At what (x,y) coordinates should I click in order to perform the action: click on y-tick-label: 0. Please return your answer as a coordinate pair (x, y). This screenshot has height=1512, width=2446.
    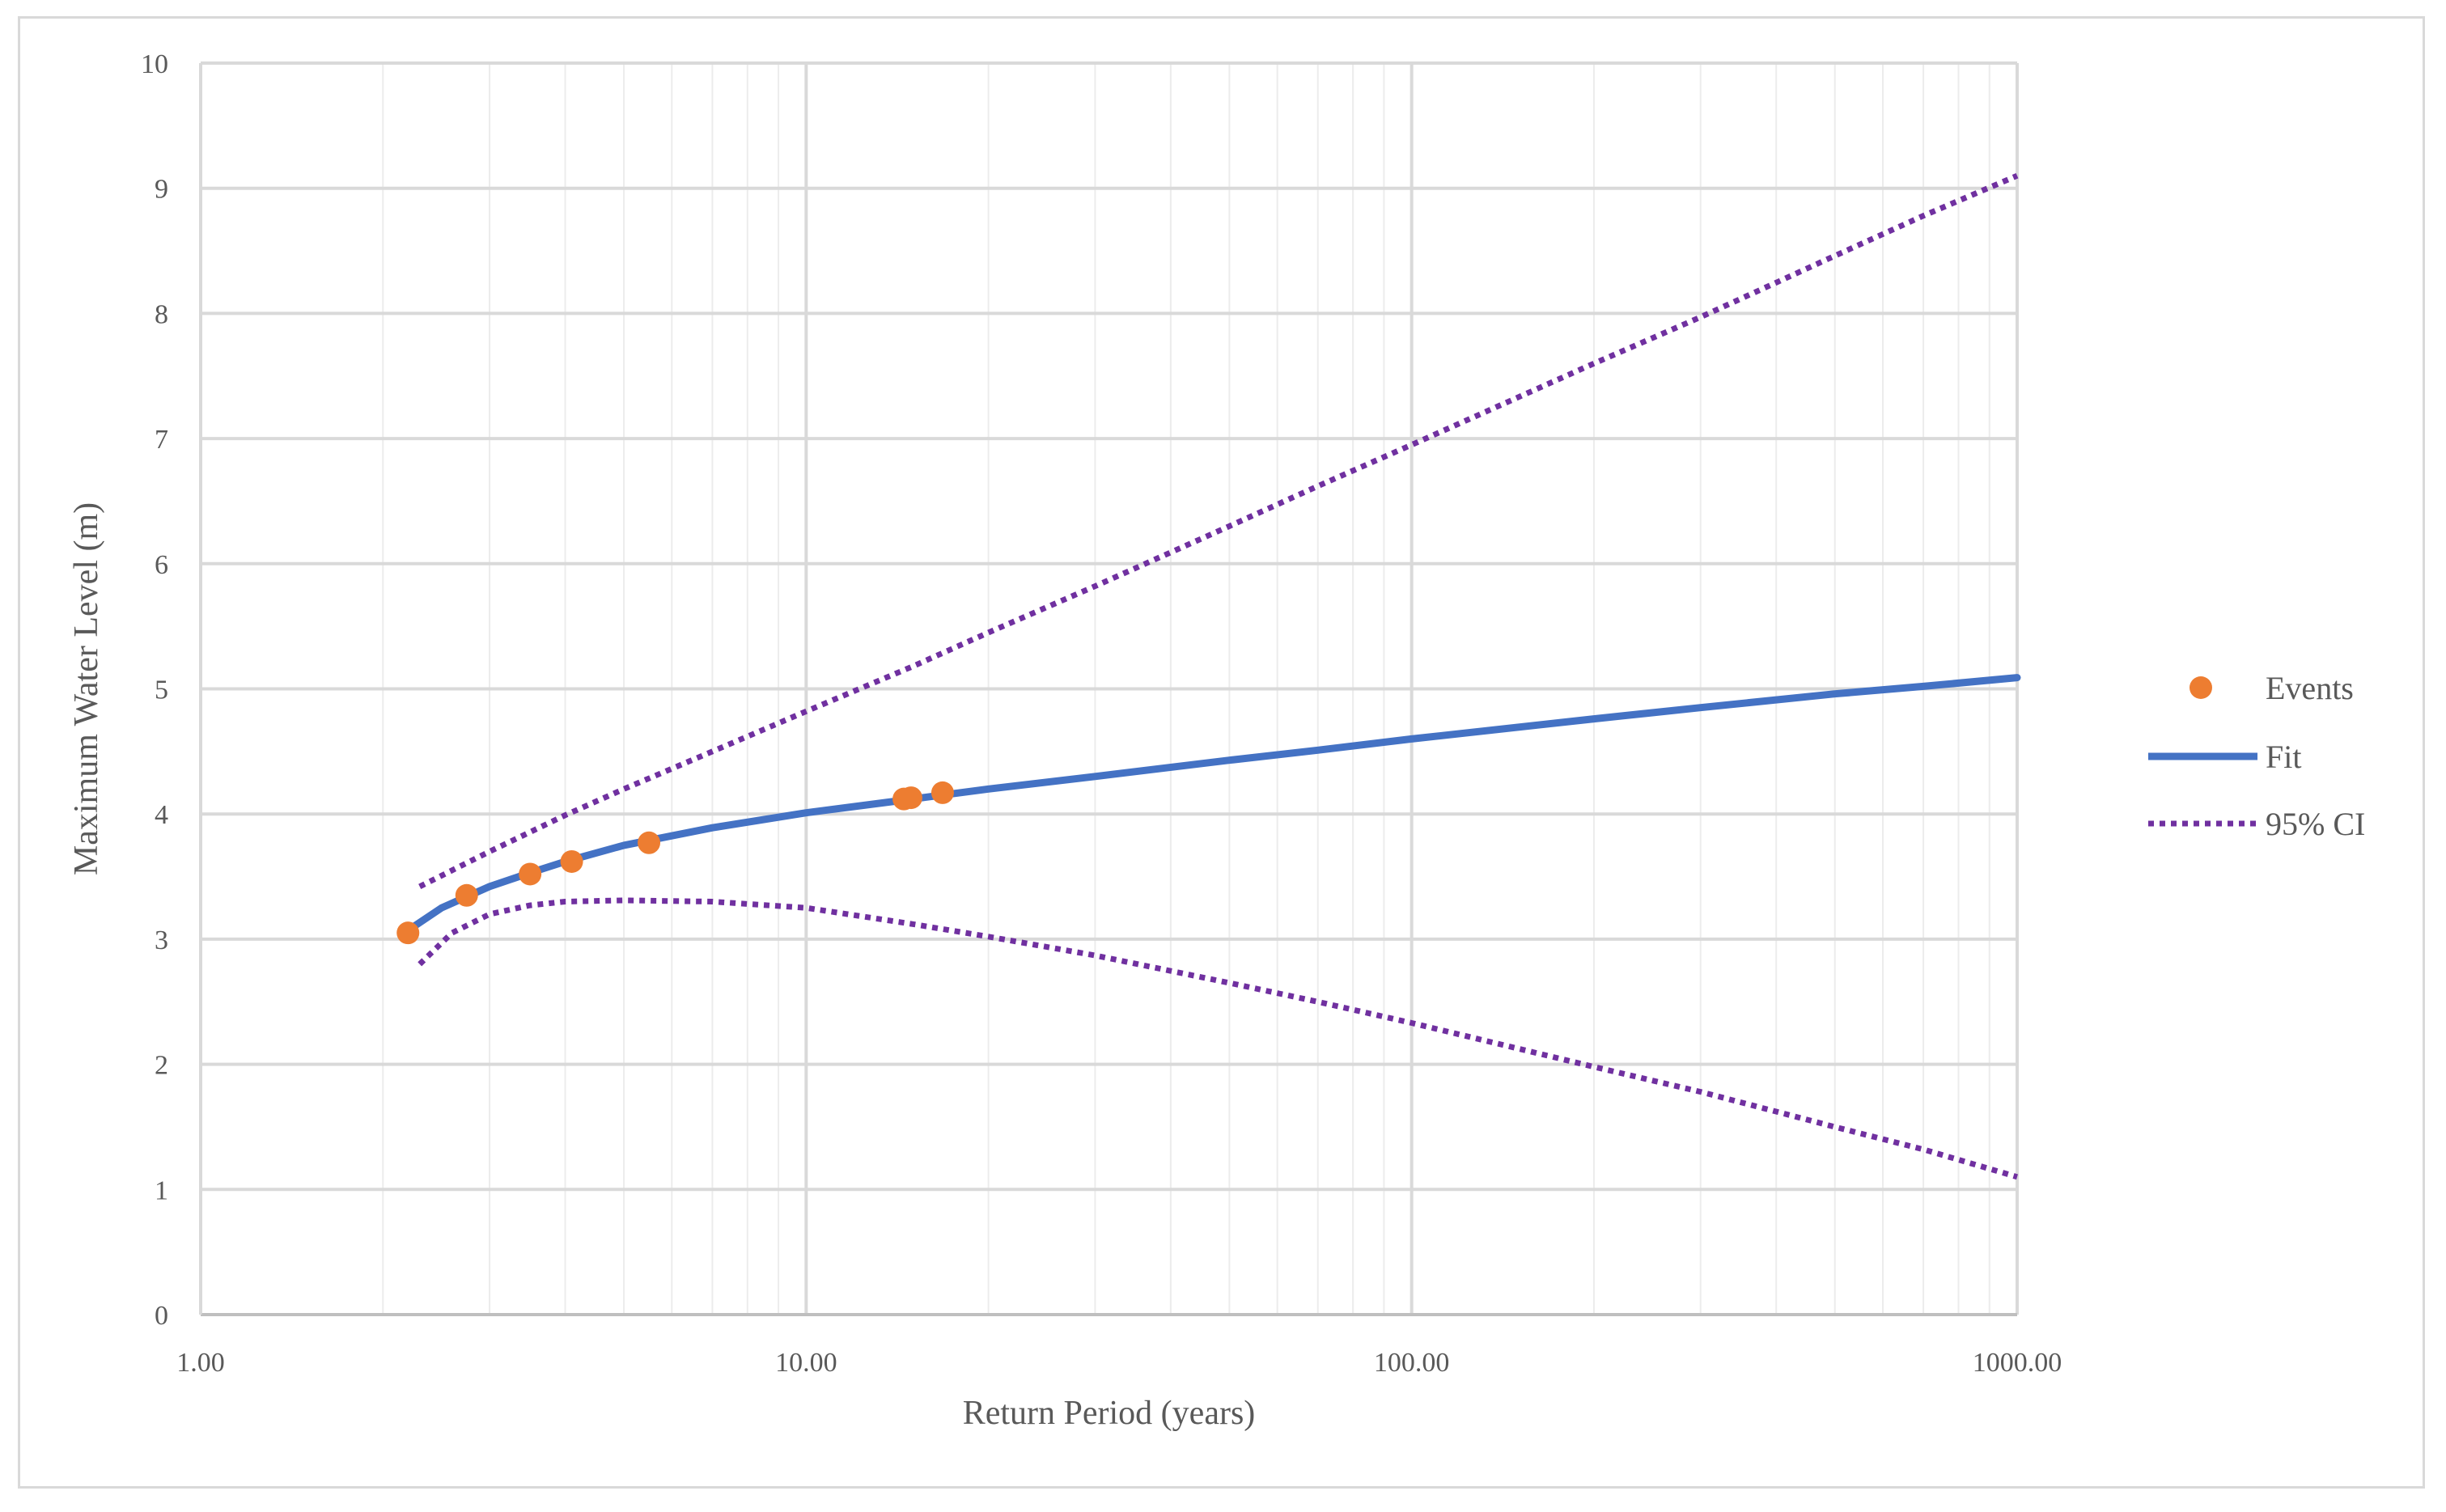
    Looking at the image, I should click on (162, 1316).